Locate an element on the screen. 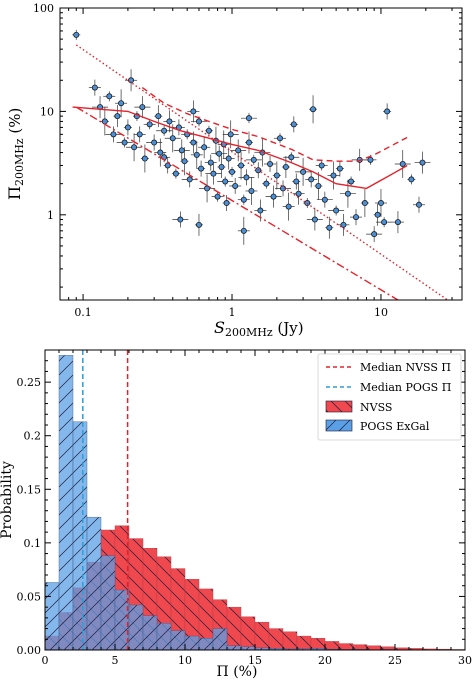  hist-y-tick-label: 0.00 is located at coordinates (29, 650).